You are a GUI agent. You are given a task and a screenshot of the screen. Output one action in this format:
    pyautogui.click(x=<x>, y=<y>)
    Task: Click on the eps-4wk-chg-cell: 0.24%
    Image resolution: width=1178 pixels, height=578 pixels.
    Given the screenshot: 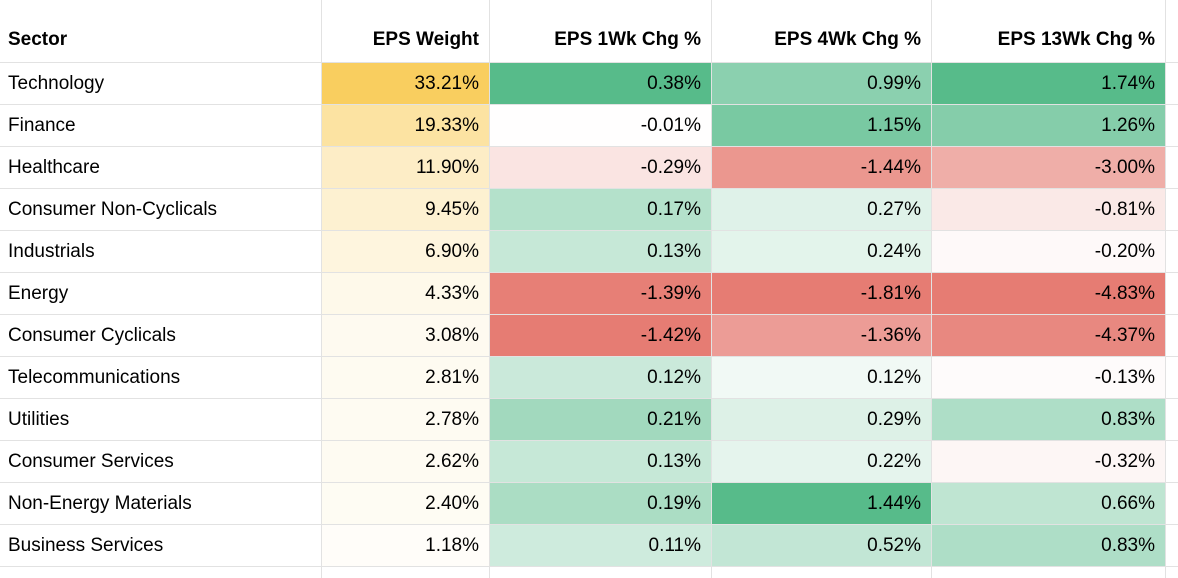 What is the action you would take?
    pyautogui.click(x=822, y=252)
    